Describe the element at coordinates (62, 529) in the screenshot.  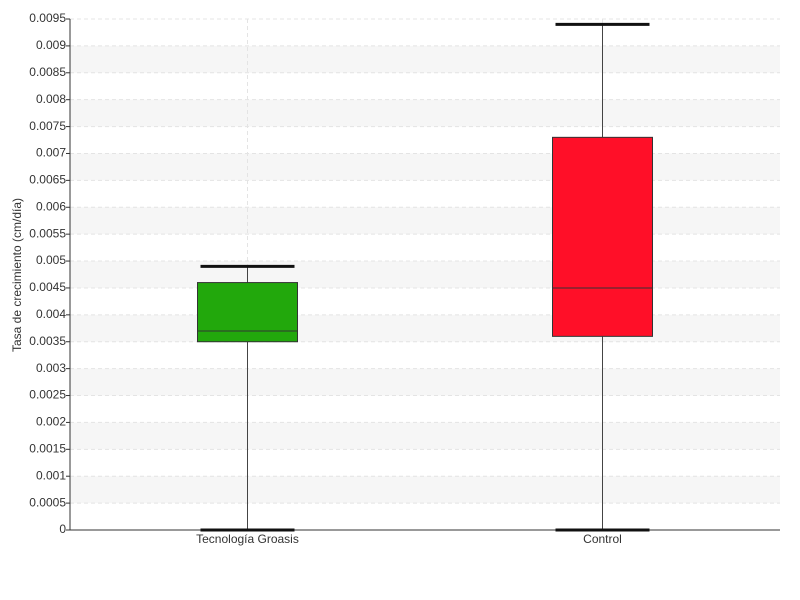
I see `y-tick-label: 0` at that location.